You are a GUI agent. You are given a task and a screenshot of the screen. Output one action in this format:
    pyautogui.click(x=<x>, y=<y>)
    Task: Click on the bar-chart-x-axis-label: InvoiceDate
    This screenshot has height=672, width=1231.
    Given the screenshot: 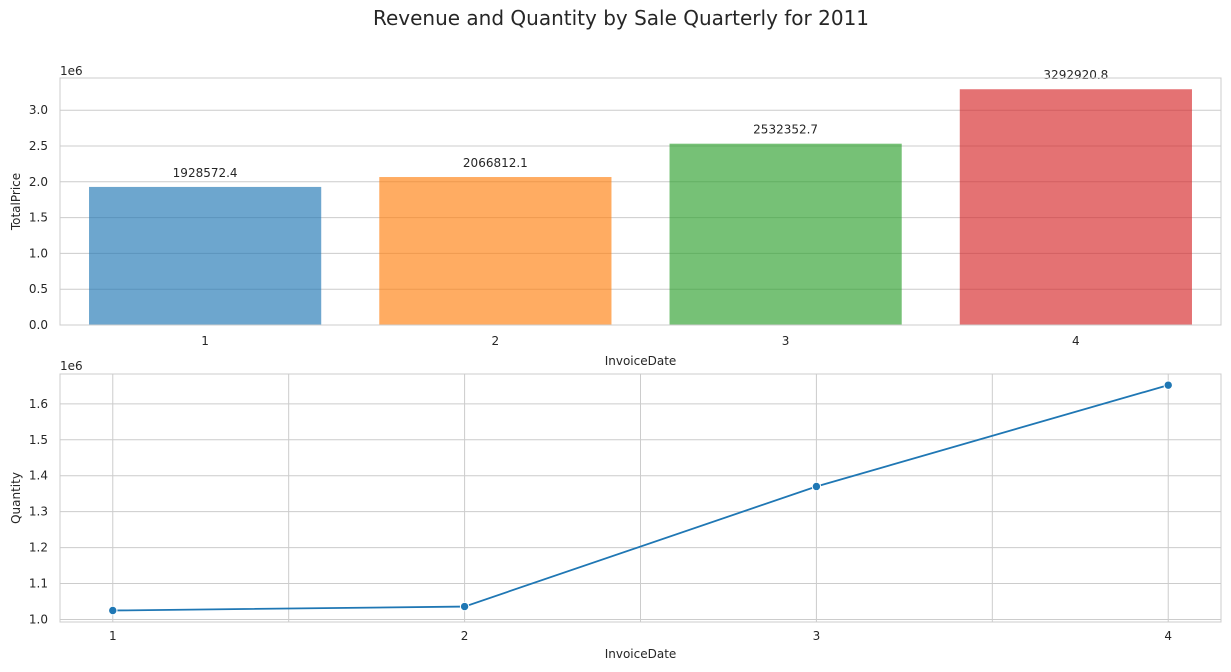 What is the action you would take?
    pyautogui.click(x=641, y=361)
    